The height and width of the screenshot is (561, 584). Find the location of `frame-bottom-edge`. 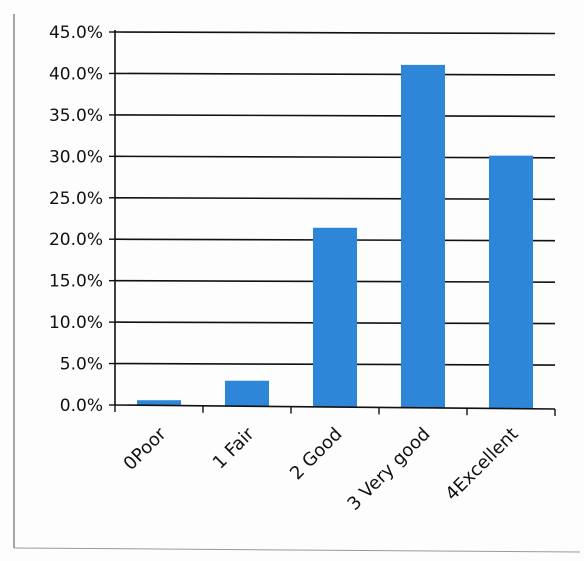

frame-bottom-edge is located at coordinates (297, 550).